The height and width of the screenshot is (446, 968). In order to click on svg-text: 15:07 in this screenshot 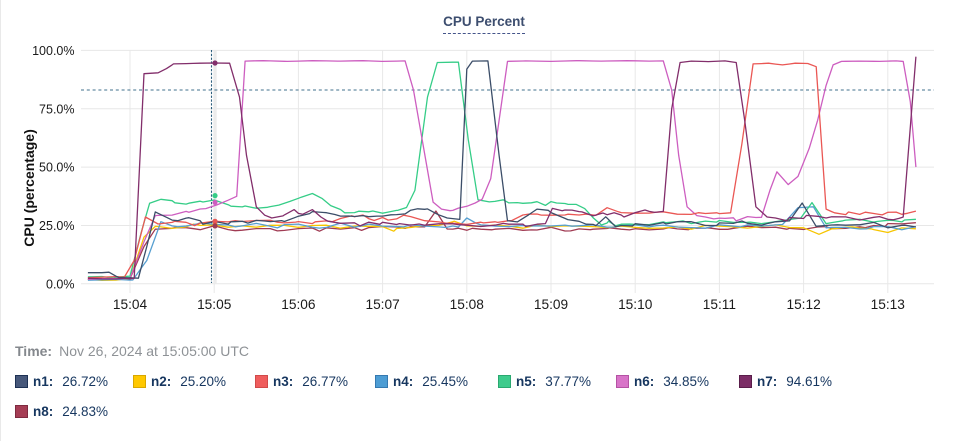, I will do `click(382, 304)`.